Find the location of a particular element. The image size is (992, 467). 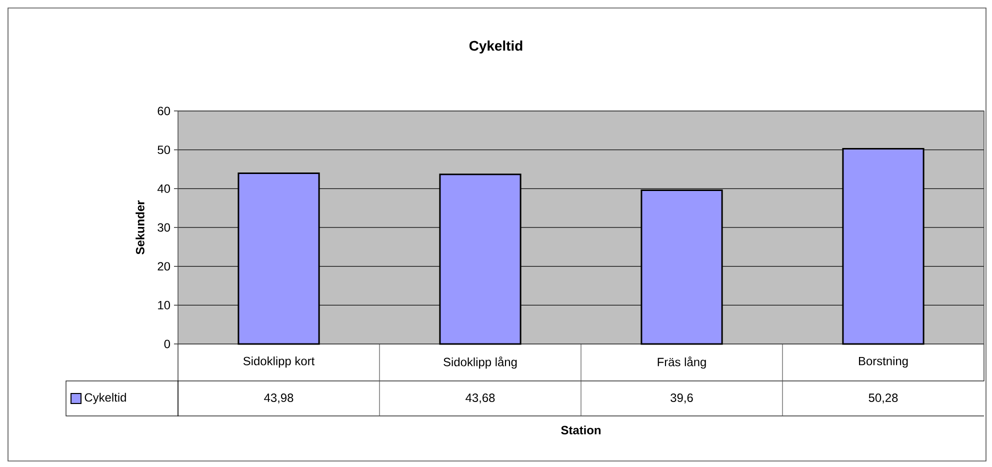

y-tick-label: 60 is located at coordinates (164, 111).